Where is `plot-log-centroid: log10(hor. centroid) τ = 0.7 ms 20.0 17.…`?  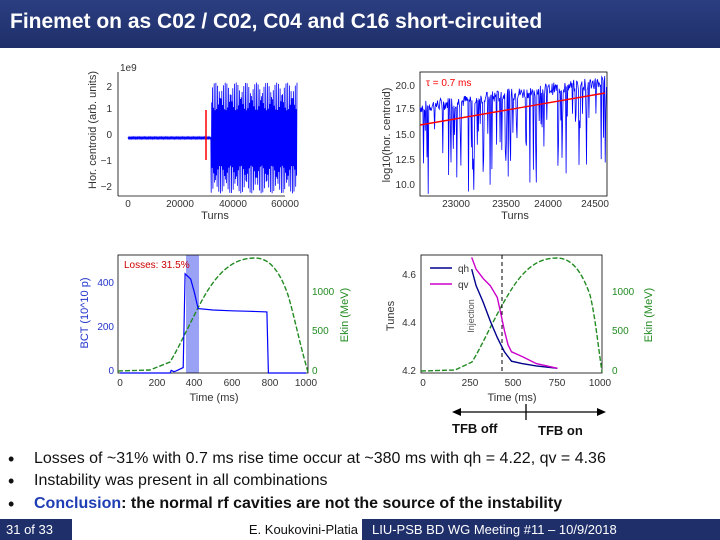 plot-log-centroid: log10(hor. centroid) τ = 0.7 ms 20.0 17.… is located at coordinates (495, 146).